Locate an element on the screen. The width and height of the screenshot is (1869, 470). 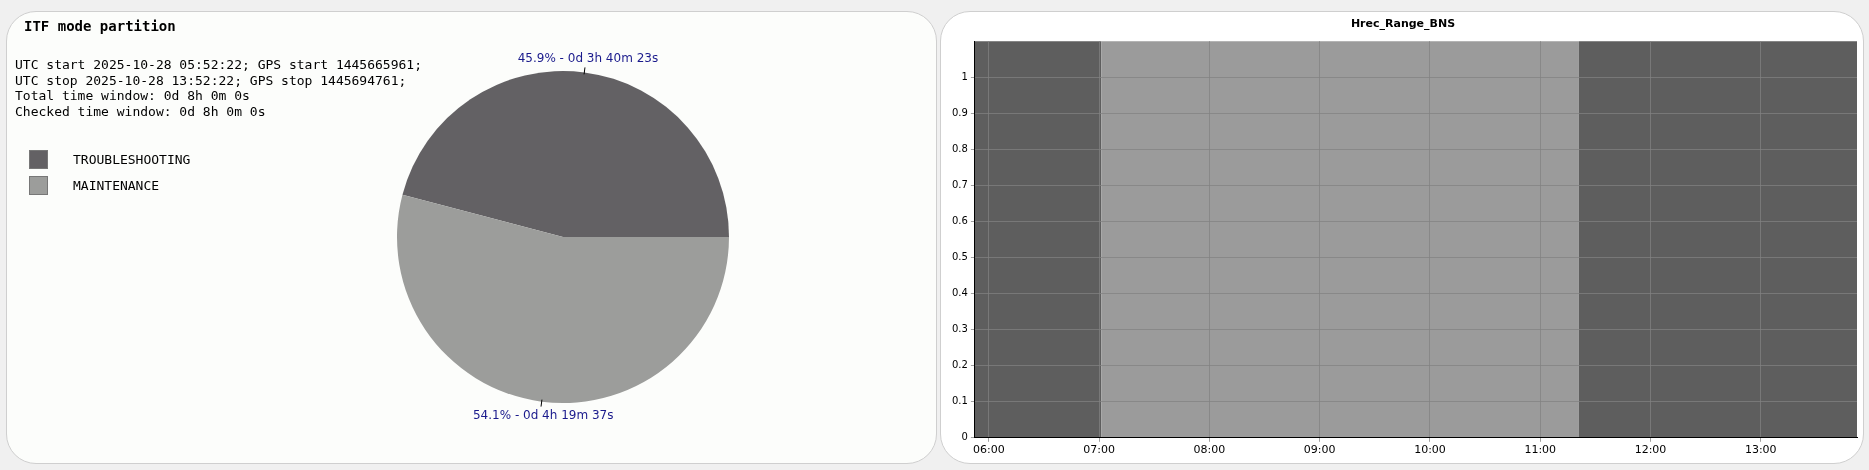
x-tick-label: 11:00 is located at coordinates (1540, 450).